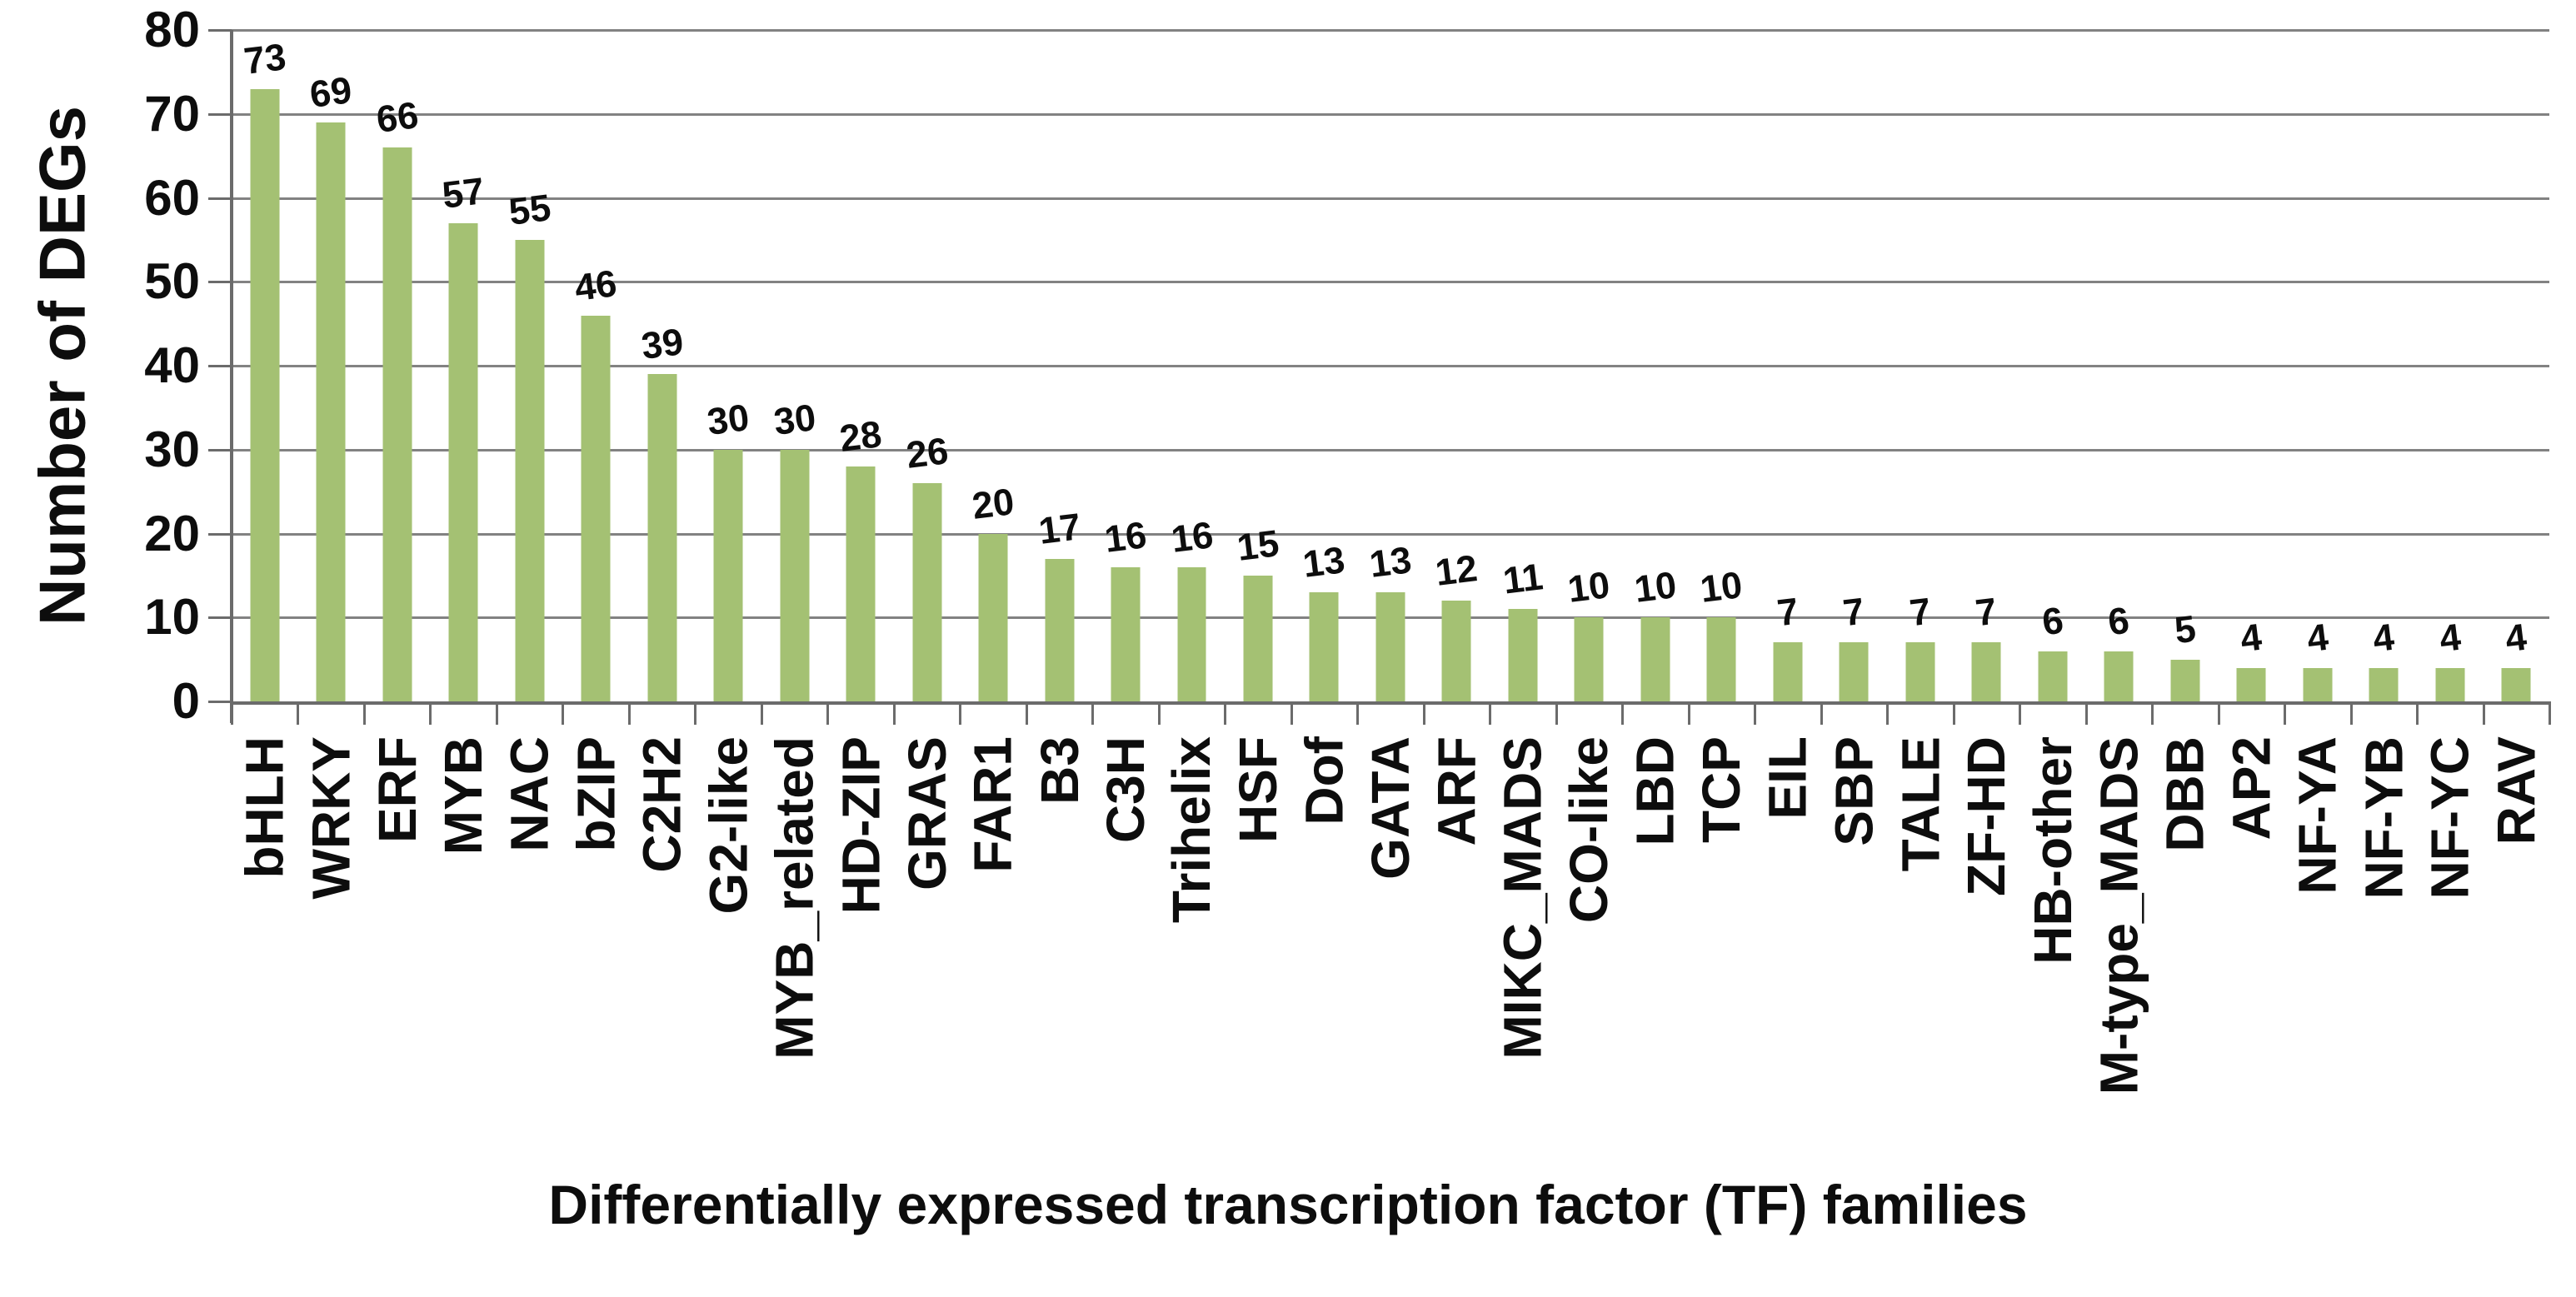  What do you see at coordinates (1191, 830) in the screenshot?
I see `x-category-label-Trihelix: Trihelix` at bounding box center [1191, 830].